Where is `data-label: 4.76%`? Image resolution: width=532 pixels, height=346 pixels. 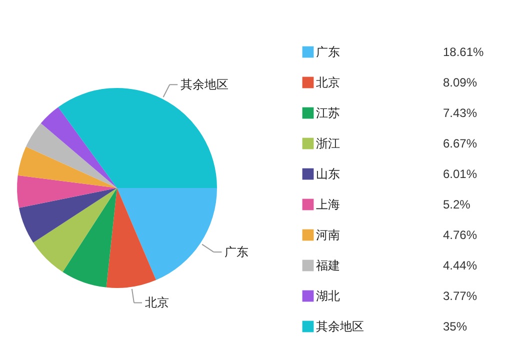 data-label: 4.76% is located at coordinates (460, 235).